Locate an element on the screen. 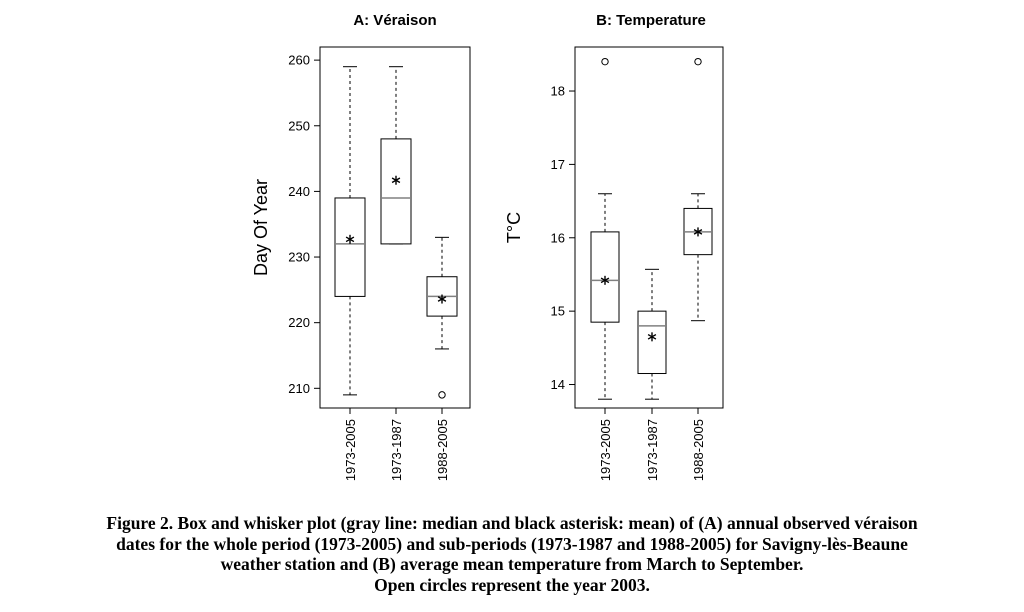  y-tick-label: 18 is located at coordinates (558, 91).